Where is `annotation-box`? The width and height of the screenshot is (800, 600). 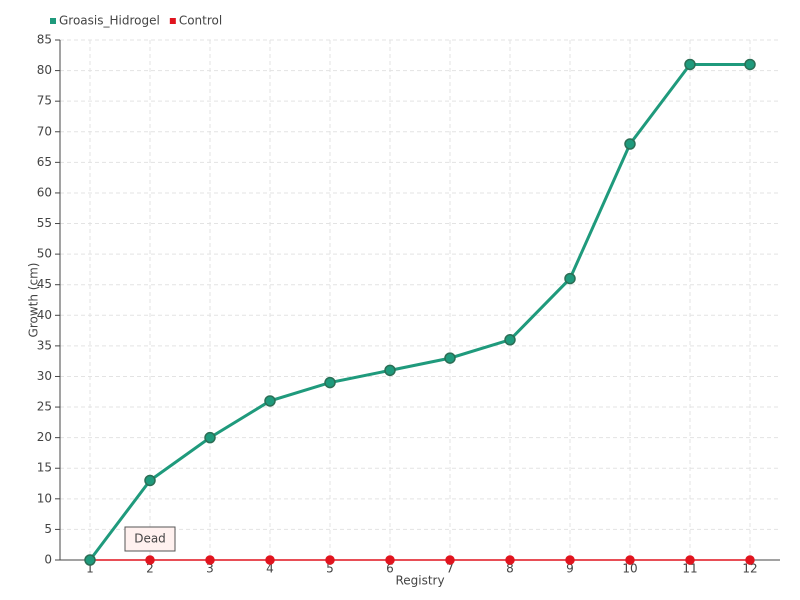
annotation-box is located at coordinates (150, 539).